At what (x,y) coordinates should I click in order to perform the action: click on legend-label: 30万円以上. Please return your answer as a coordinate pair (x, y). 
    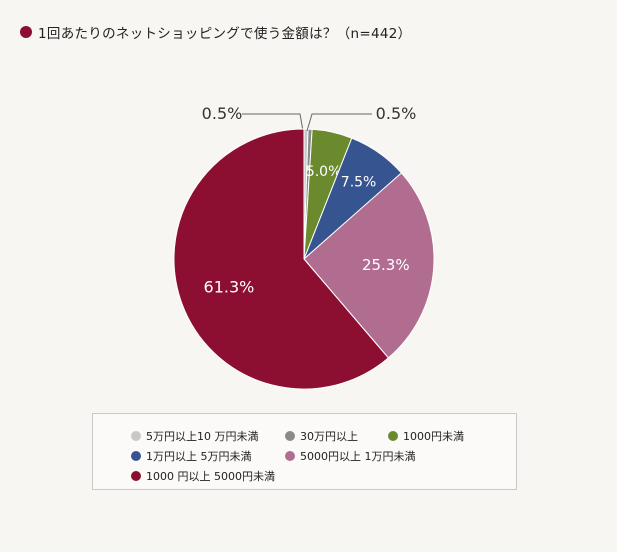
    Looking at the image, I should click on (329, 436).